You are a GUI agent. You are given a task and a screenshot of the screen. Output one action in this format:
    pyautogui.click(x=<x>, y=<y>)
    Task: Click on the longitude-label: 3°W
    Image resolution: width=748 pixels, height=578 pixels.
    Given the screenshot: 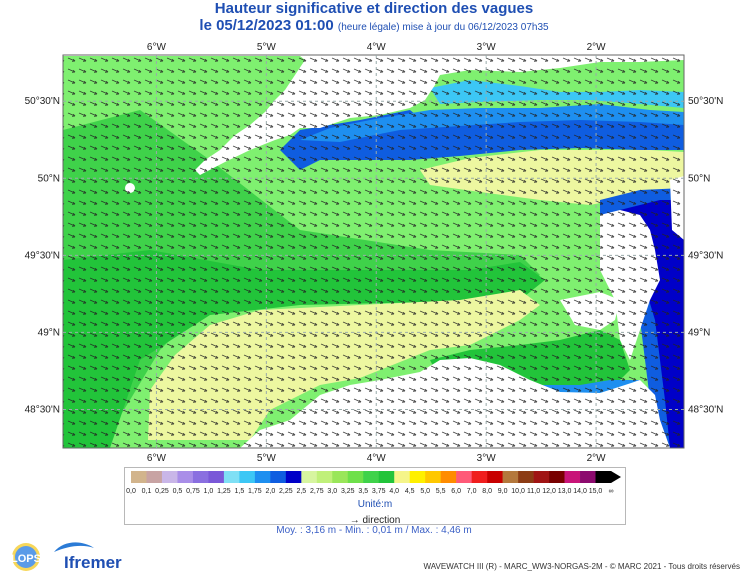 What is the action you would take?
    pyautogui.click(x=487, y=458)
    